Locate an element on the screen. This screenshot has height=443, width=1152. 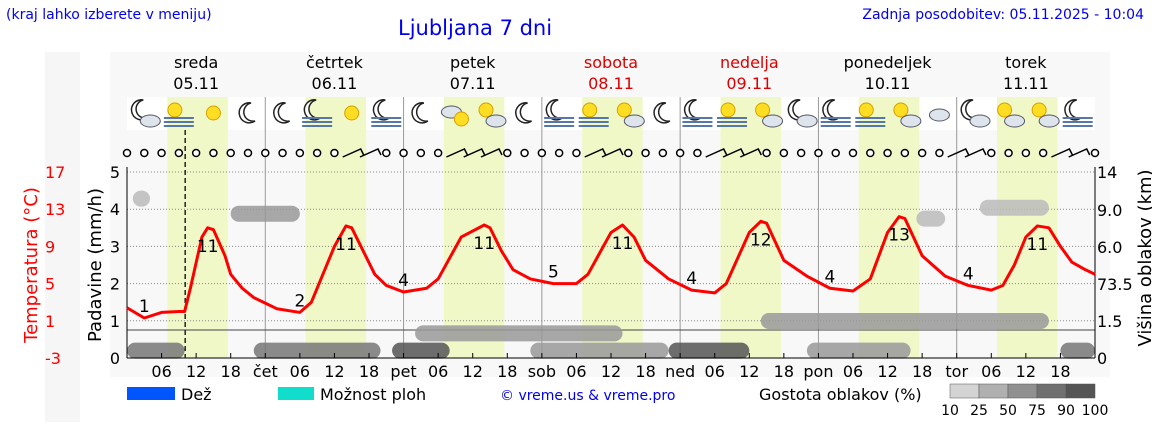
credit-link: © vreme.us & vreme.pro is located at coordinates (588, 396).